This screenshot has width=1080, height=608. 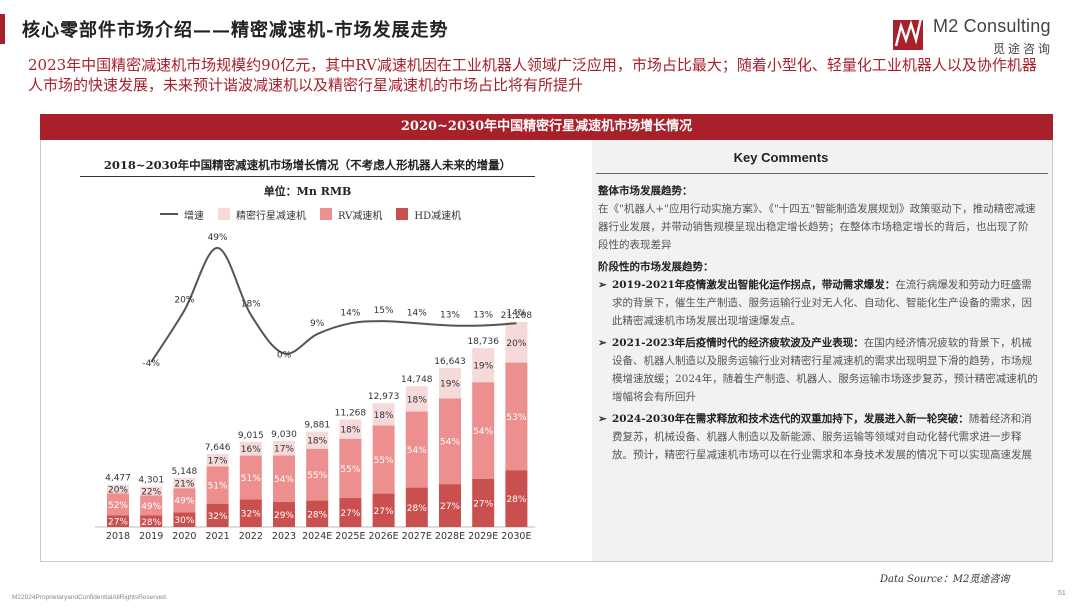 I want to click on x-tick-label: 2027E, so click(x=417, y=536).